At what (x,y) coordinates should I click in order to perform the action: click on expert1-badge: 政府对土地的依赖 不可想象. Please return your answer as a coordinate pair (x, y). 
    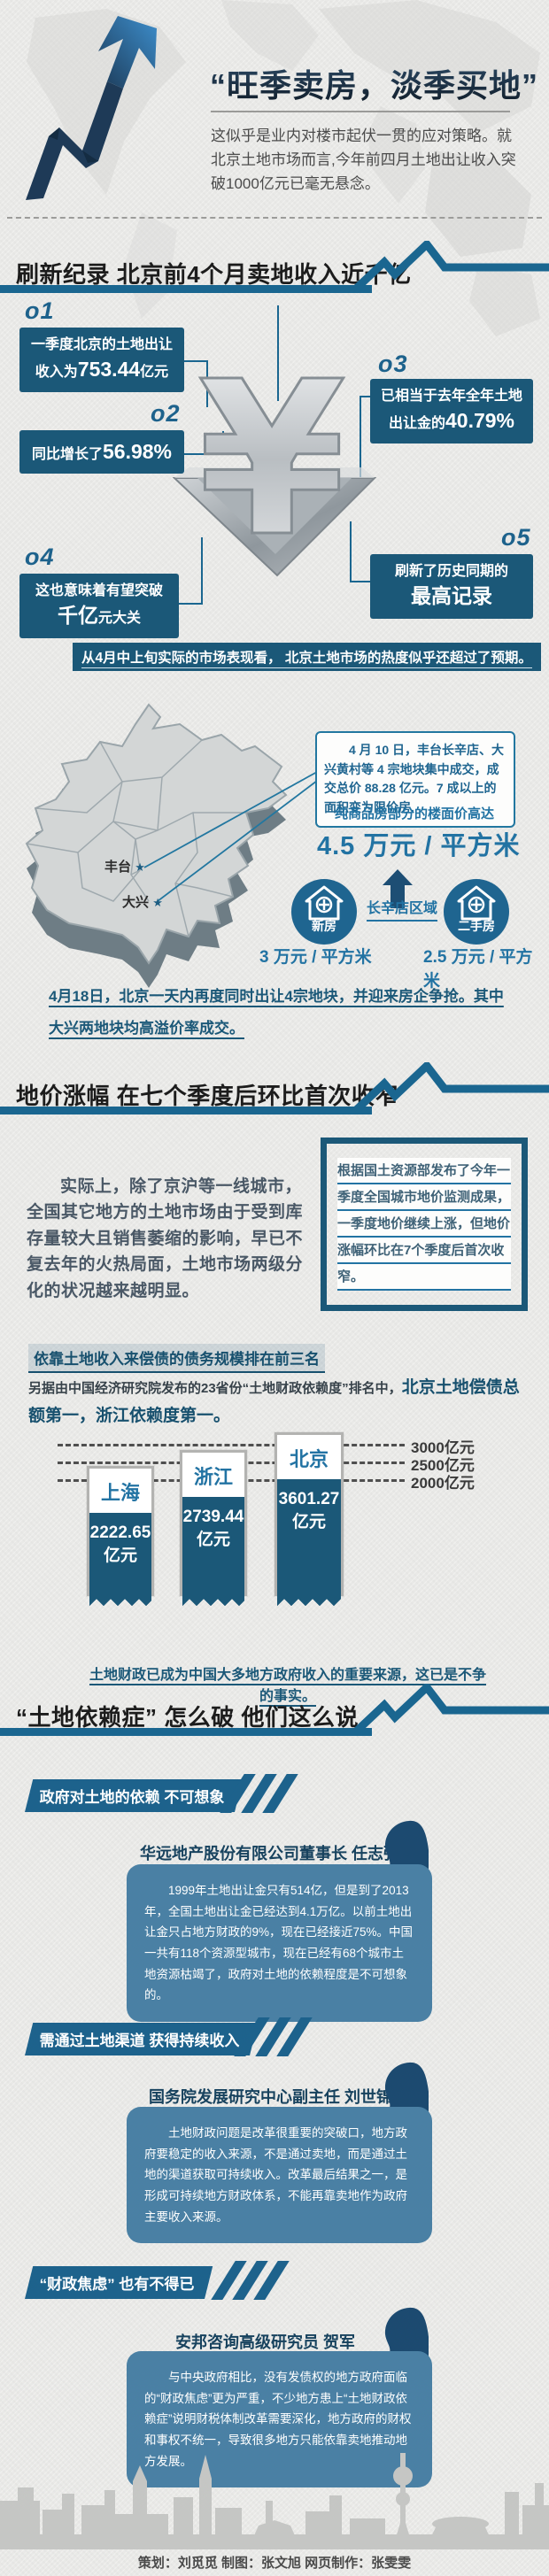
    Looking at the image, I should click on (134, 1795).